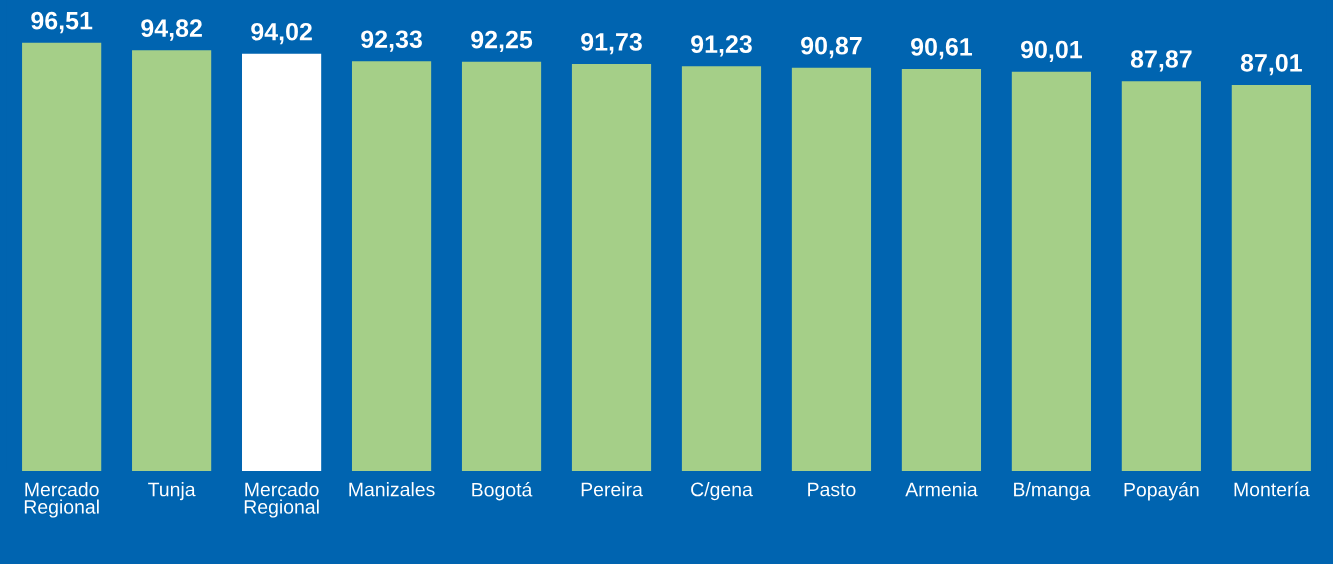 This screenshot has width=1333, height=564. I want to click on data-label: 90,61, so click(942, 49).